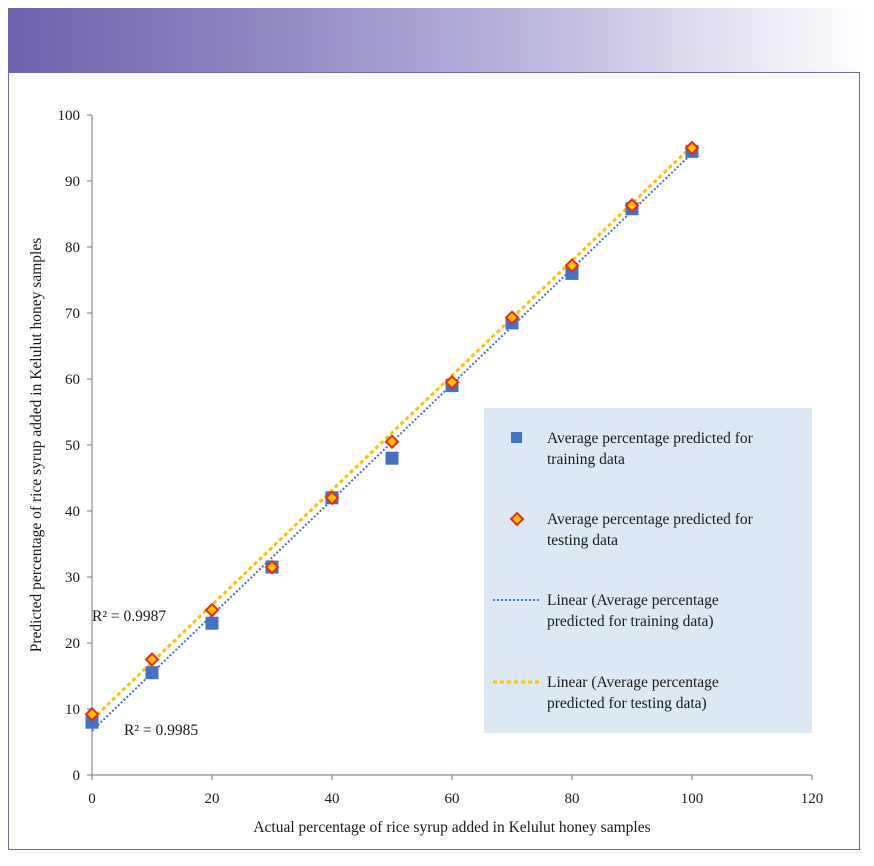 This screenshot has height=866, width=874. Describe the element at coordinates (627, 703) in the screenshot. I see `legend-testing-trend-line2: predicted for testing data)` at that location.